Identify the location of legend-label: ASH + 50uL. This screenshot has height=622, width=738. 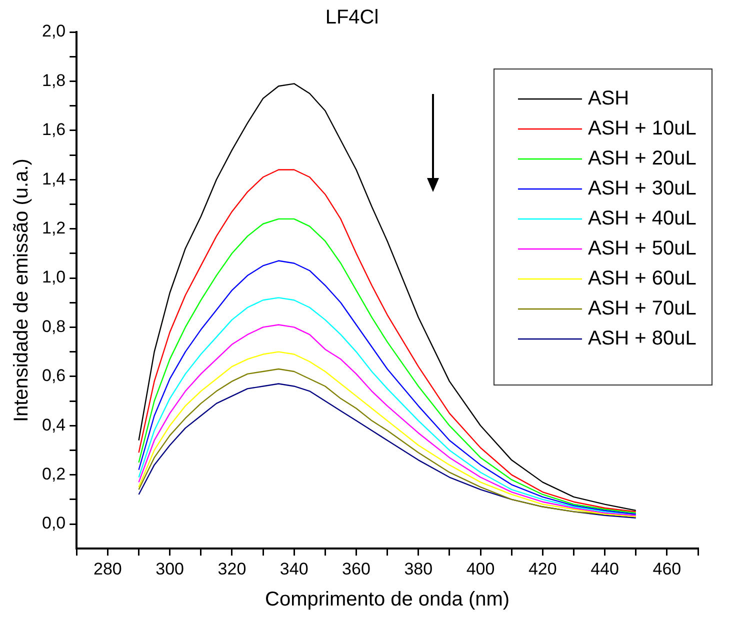
(642, 249).